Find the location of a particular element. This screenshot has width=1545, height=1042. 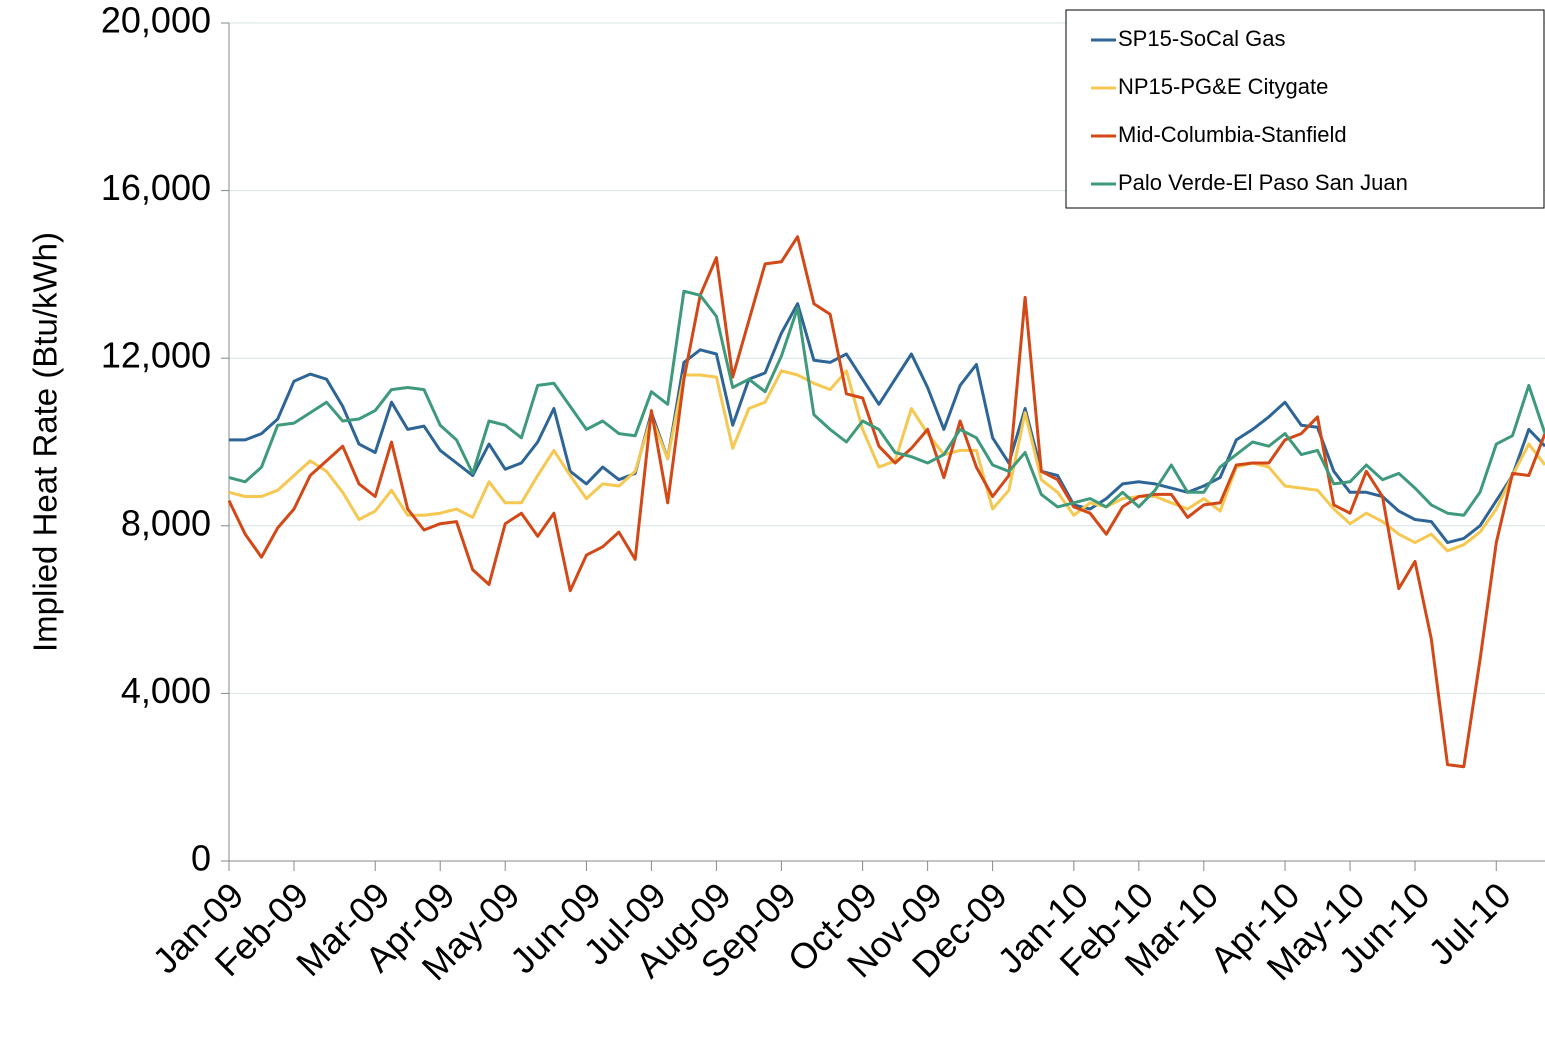

legend-box is located at coordinates (1305, 109).